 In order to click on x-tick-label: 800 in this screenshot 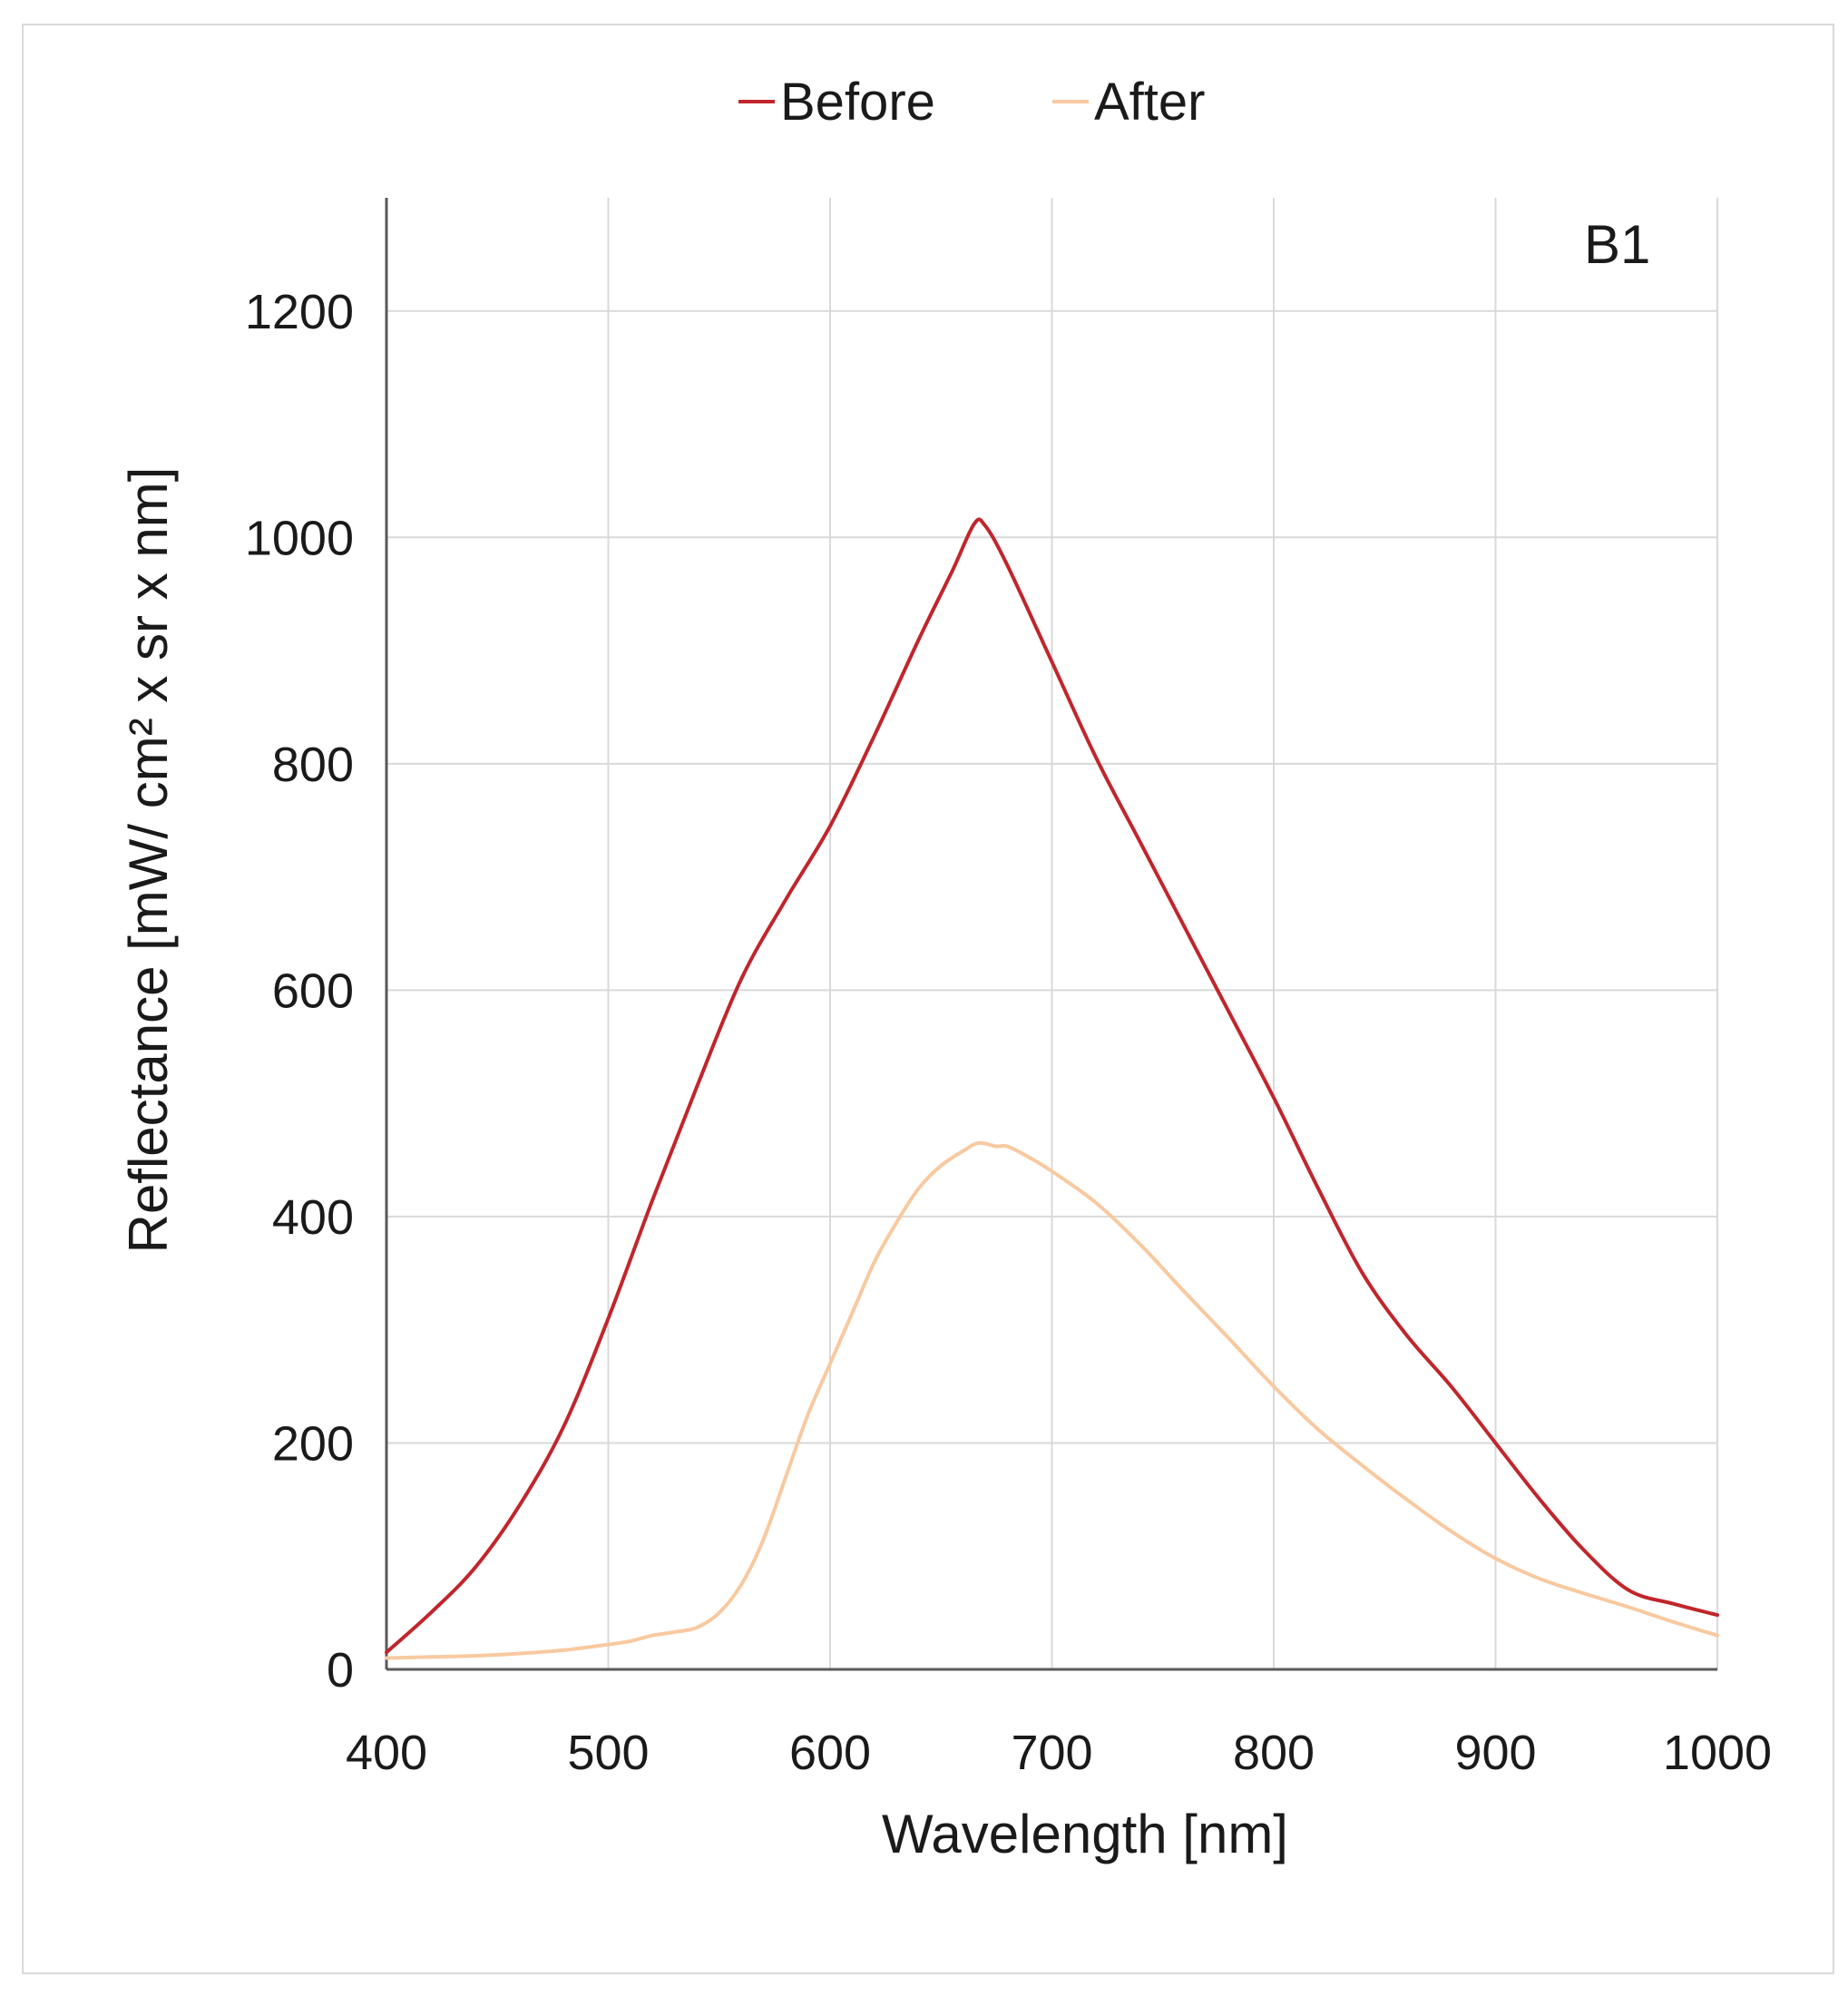, I will do `click(1274, 1753)`.